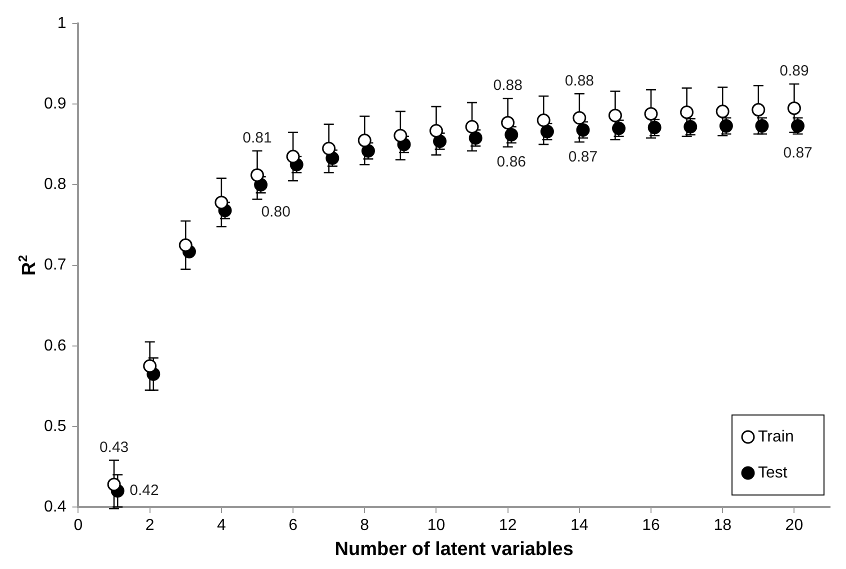 This screenshot has width=846, height=569. I want to click on x-axis-title: Number of latent variables, so click(454, 549).